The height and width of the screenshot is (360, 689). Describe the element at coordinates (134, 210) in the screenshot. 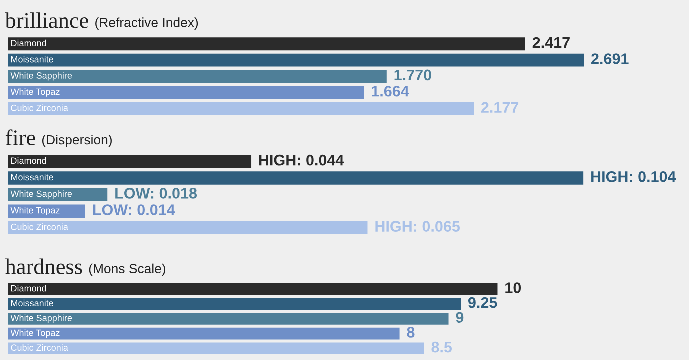

I see `data-label: LOW: 0.014` at that location.